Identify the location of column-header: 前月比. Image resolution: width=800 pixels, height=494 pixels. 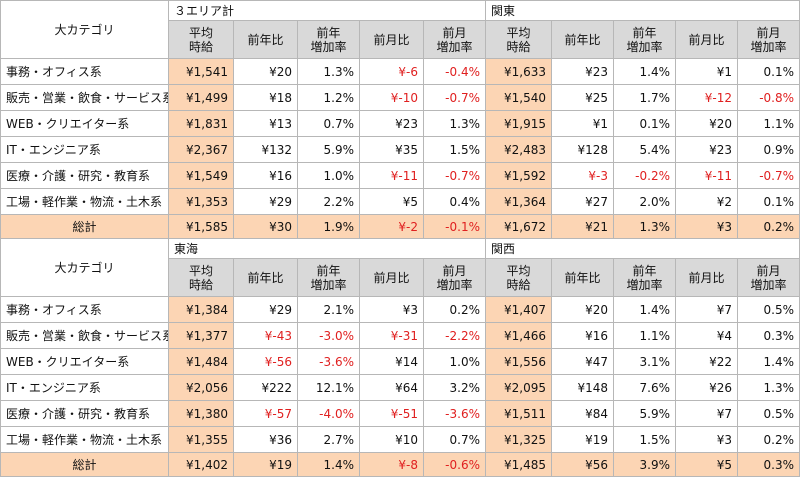
(391, 277).